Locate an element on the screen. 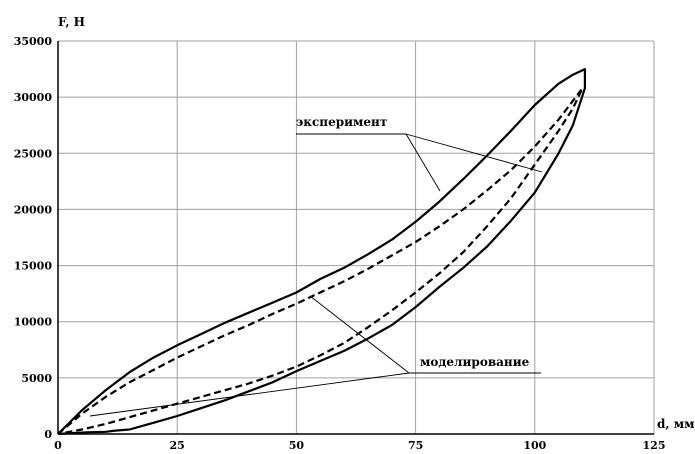 The height and width of the screenshot is (454, 695). annotation-0: эксперимент is located at coordinates (419, 153).